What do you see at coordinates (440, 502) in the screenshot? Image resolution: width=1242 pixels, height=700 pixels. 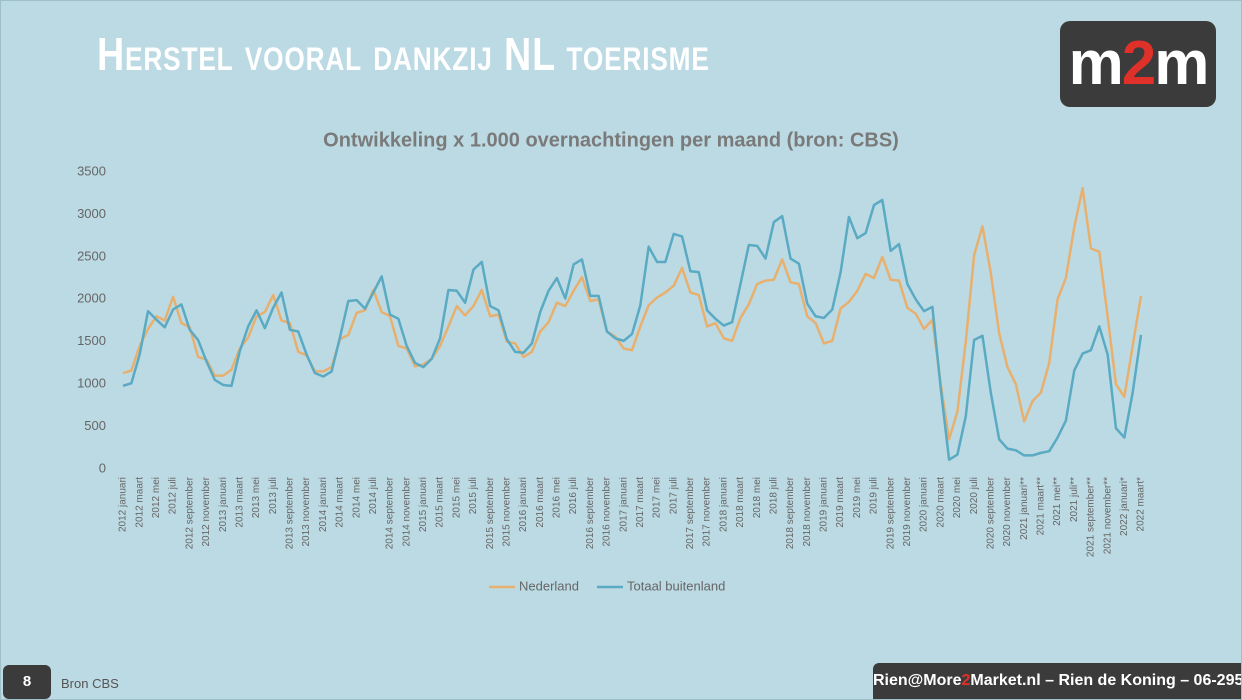 I see `x-tick-label: 2015 maart` at bounding box center [440, 502].